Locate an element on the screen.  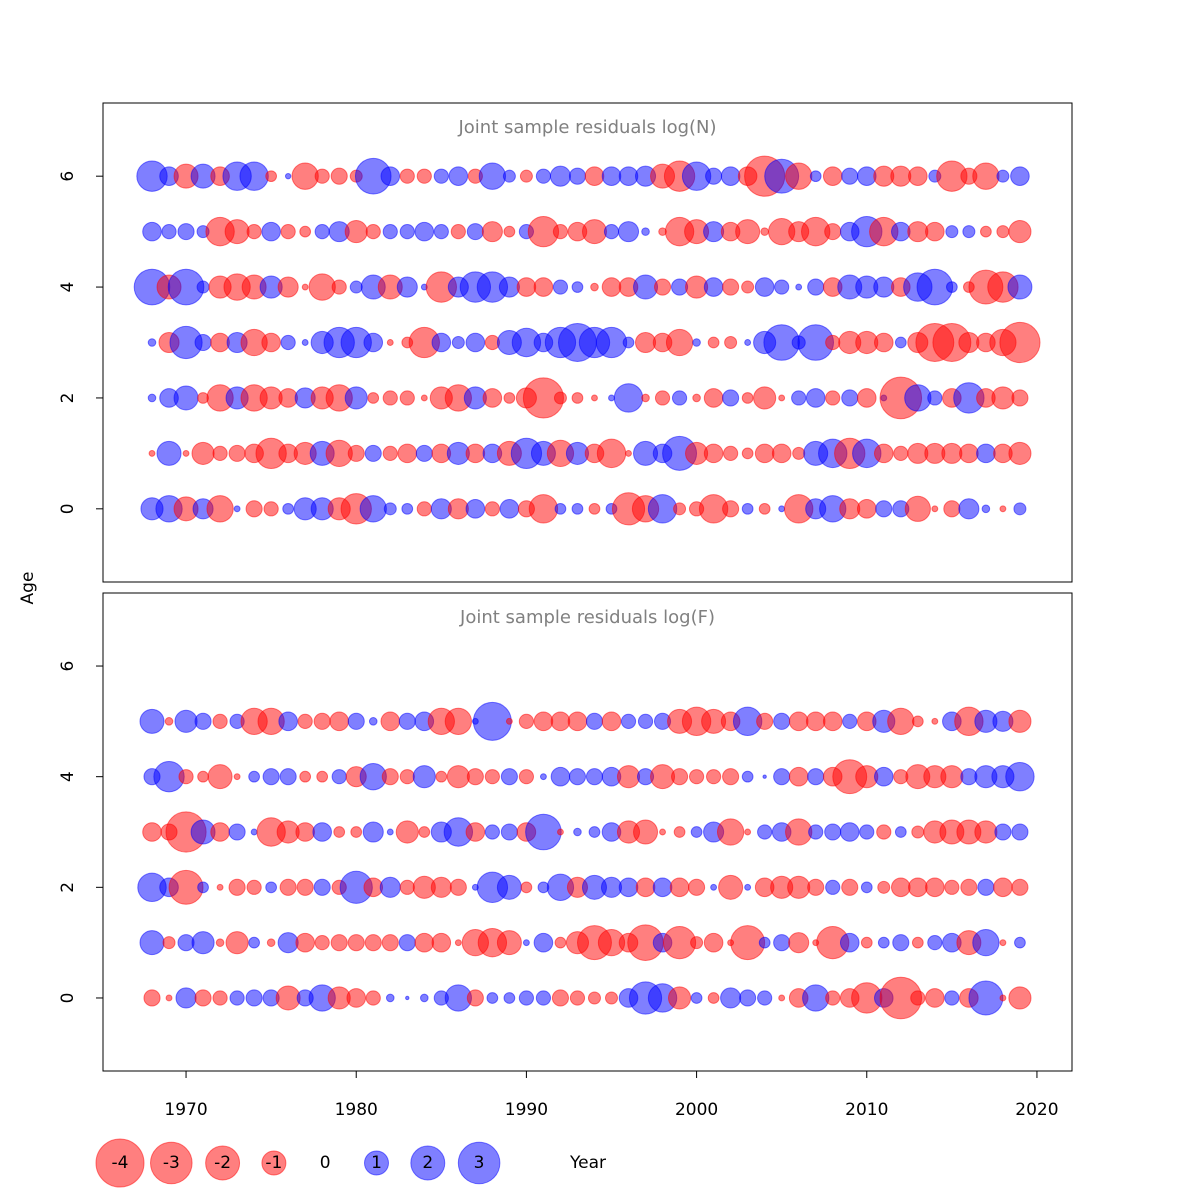
y-tick-label: 6 is located at coordinates (68, 176).